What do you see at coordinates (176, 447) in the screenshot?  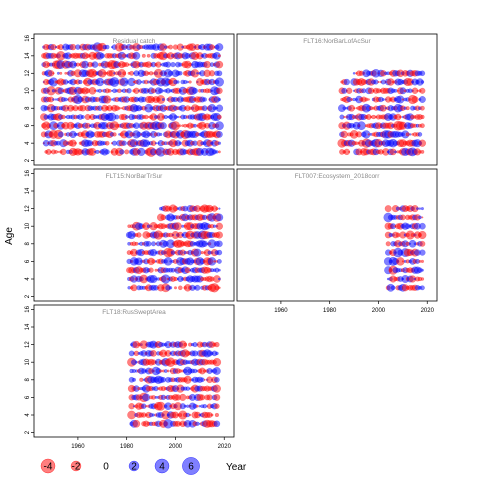 I see `x-tick-label: 2000` at bounding box center [176, 447].